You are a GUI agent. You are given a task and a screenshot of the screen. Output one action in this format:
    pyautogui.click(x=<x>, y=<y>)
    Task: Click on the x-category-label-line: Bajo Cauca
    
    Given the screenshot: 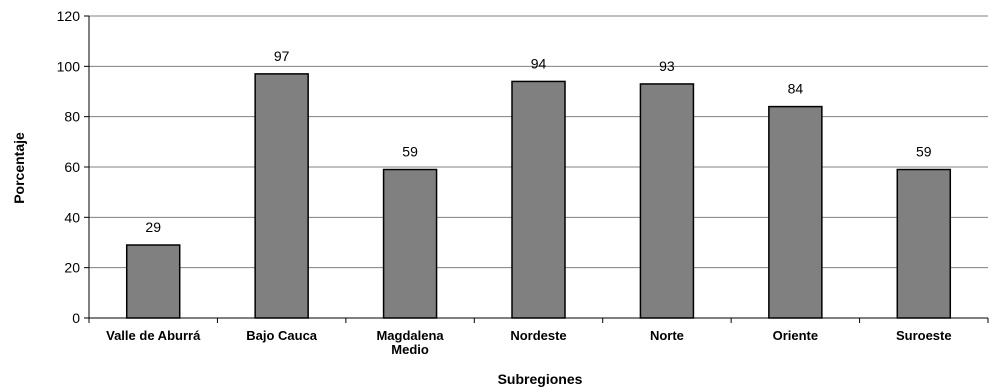 What is the action you would take?
    pyautogui.click(x=282, y=335)
    